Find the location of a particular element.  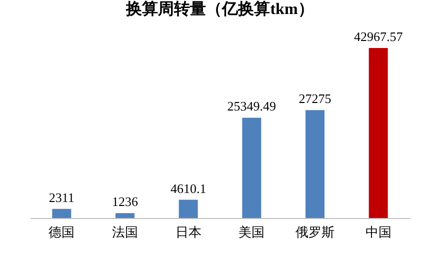

x-tick-label: 美国 is located at coordinates (251, 232).